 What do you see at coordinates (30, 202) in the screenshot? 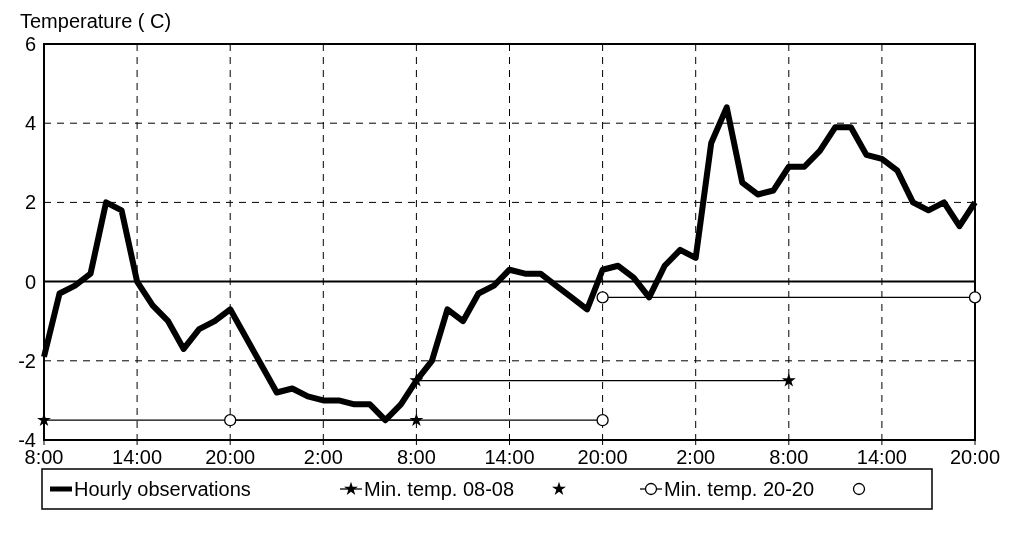
I see `y-tick-label: 2` at bounding box center [30, 202].